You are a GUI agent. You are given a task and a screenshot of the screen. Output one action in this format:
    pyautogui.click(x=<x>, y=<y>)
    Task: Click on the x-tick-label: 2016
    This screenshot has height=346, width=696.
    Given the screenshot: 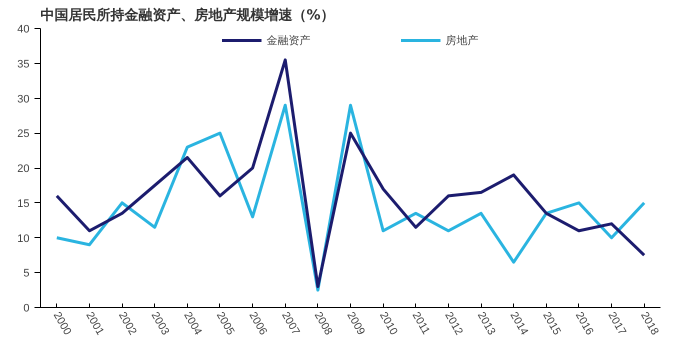 What is the action you would take?
    pyautogui.click(x=584, y=324)
    